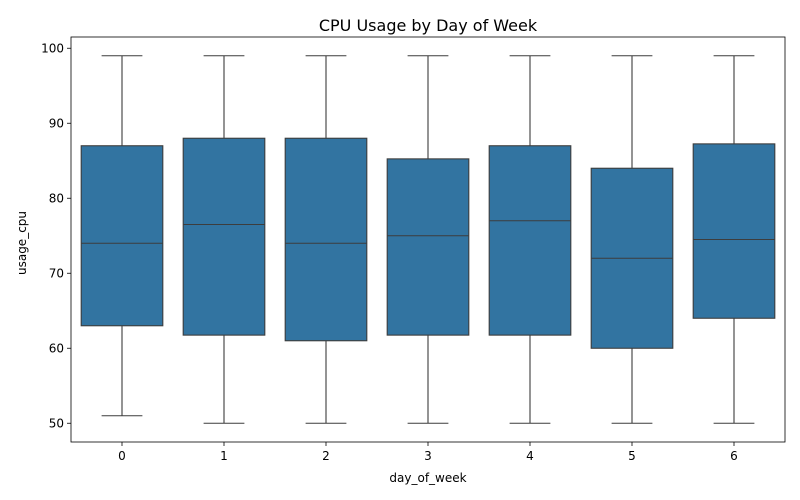 Image resolution: width=800 pixels, height=500 pixels. What do you see at coordinates (56, 423) in the screenshot?
I see `y-tick-label: 50` at bounding box center [56, 423].